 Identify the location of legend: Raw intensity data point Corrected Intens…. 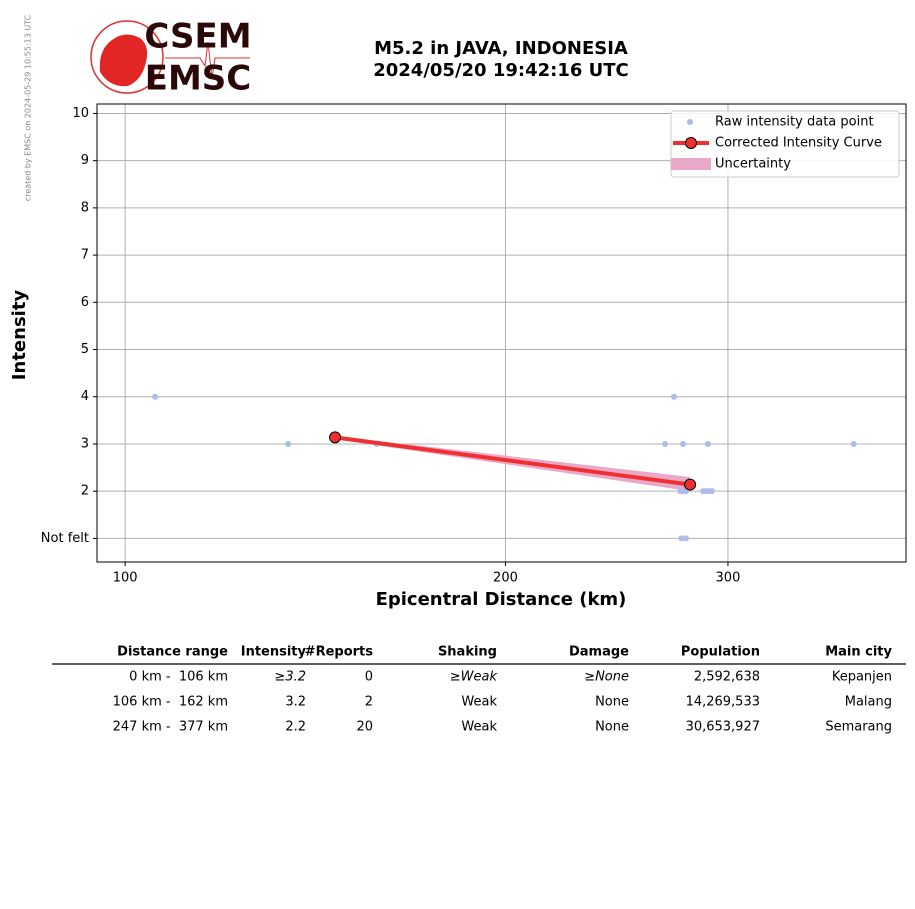
(785, 144).